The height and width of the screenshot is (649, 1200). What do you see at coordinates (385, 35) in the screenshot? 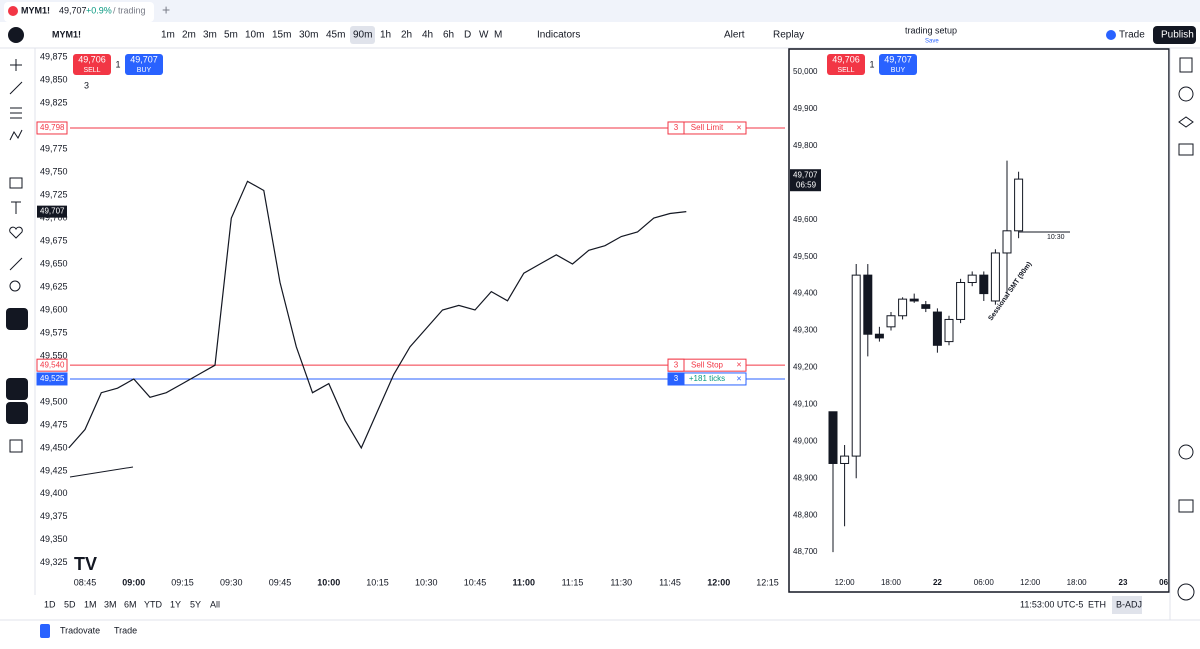
I see `interval: 1h` at bounding box center [385, 35].